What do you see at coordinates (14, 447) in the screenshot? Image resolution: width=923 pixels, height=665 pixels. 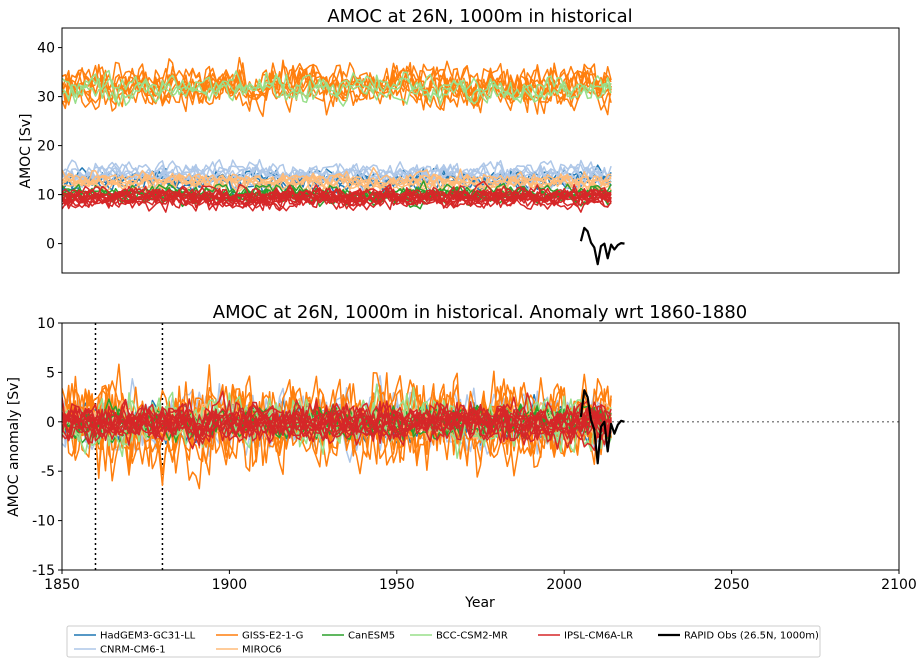 I see `bottom-y-axis-label: AMOC anomaly [Sv]` at bounding box center [14, 447].